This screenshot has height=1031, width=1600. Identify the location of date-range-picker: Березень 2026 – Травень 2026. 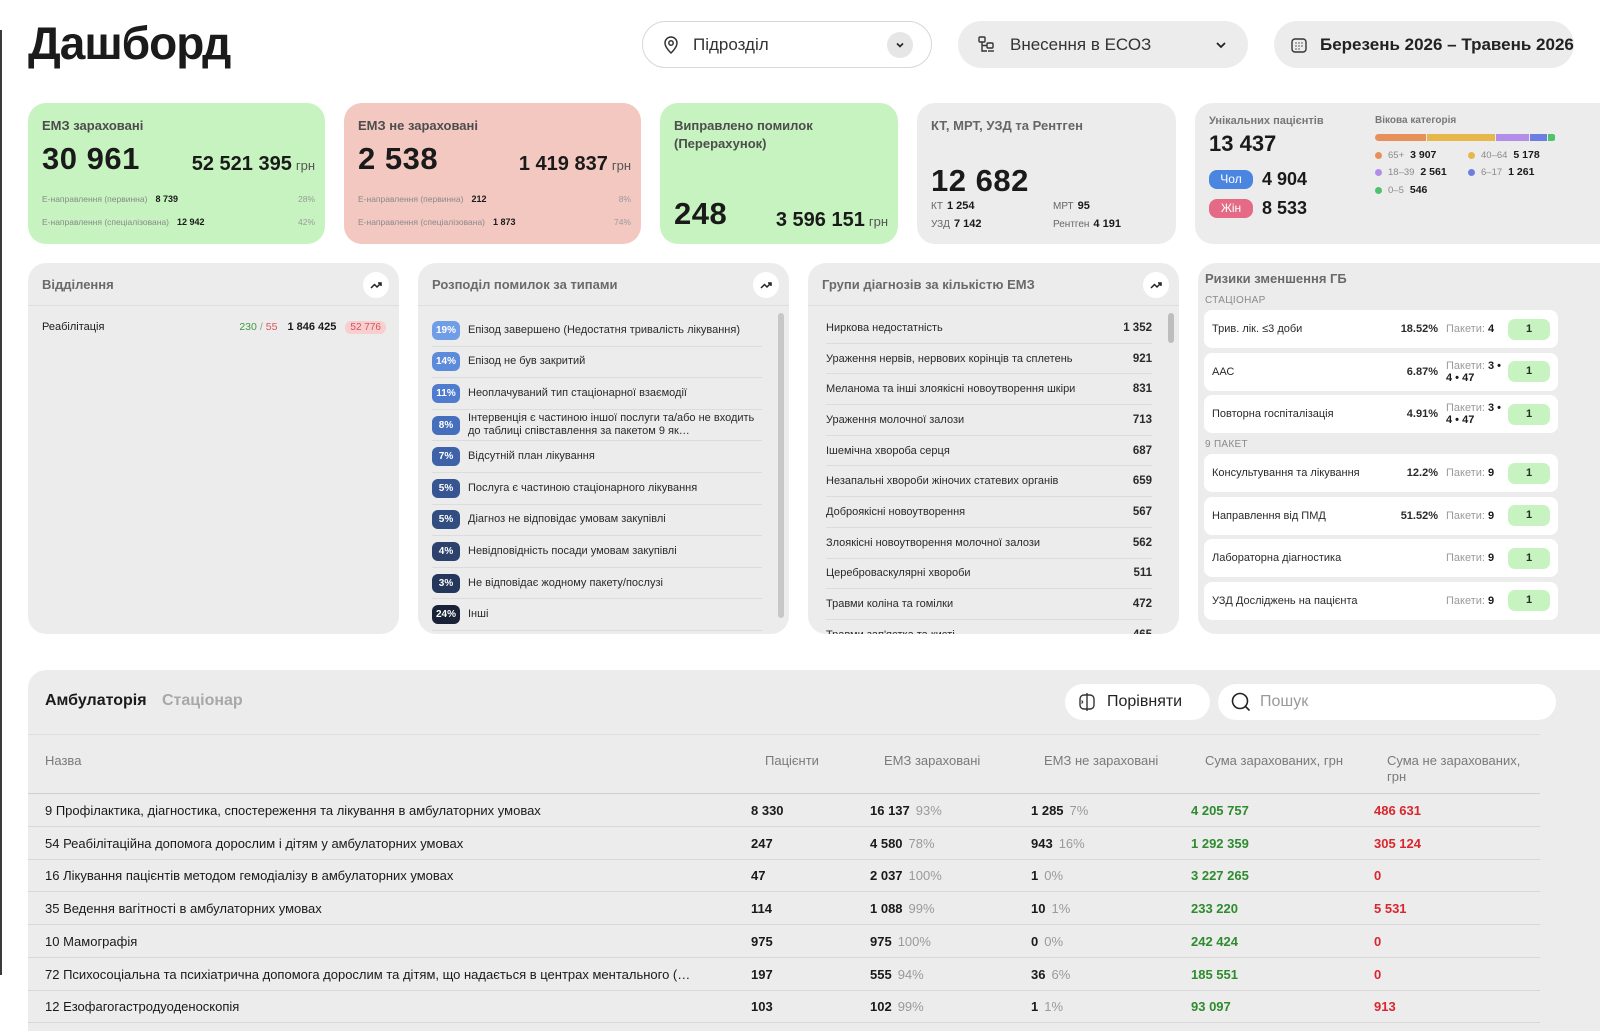
(1424, 44).